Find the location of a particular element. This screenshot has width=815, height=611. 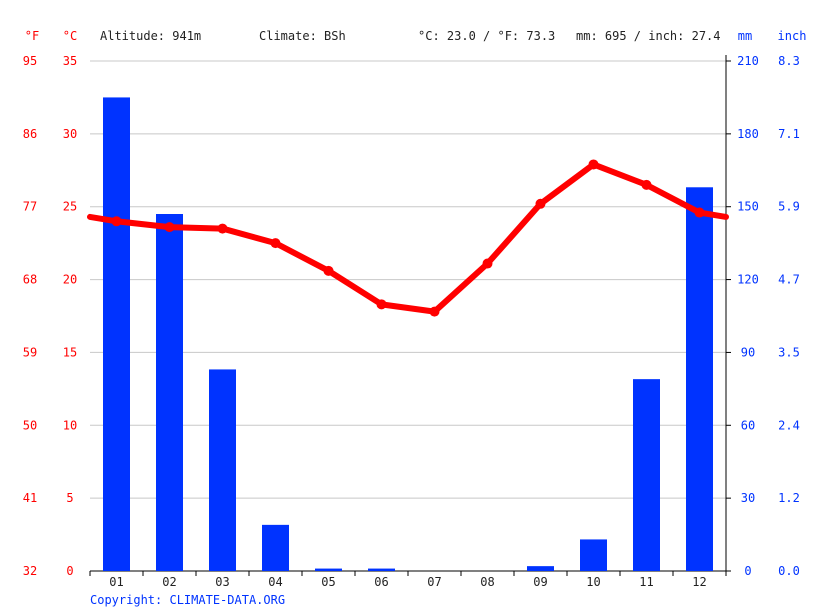

celsius-tick-label: 25 is located at coordinates (70, 207).